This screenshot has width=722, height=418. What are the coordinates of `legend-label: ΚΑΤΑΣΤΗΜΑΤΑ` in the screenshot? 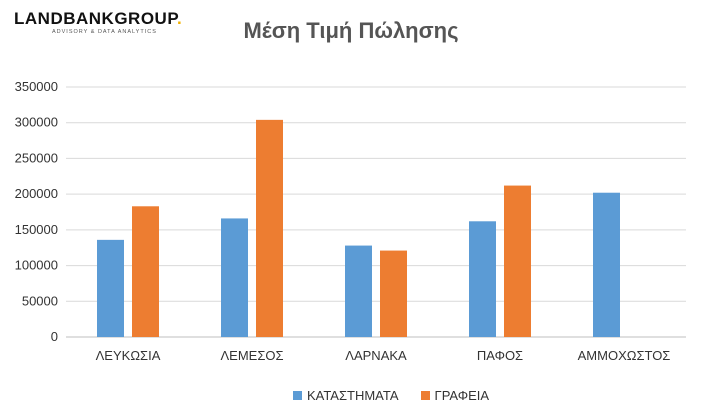 It's located at (352, 395).